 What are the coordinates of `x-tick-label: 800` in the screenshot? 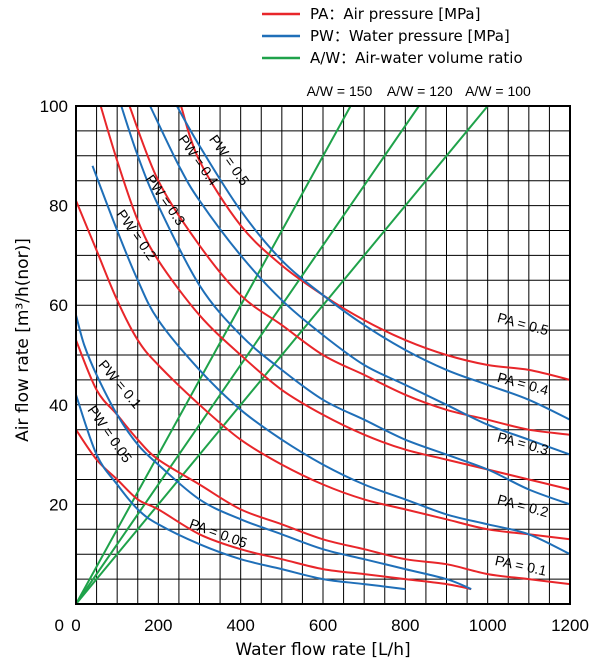 It's located at (405, 625).